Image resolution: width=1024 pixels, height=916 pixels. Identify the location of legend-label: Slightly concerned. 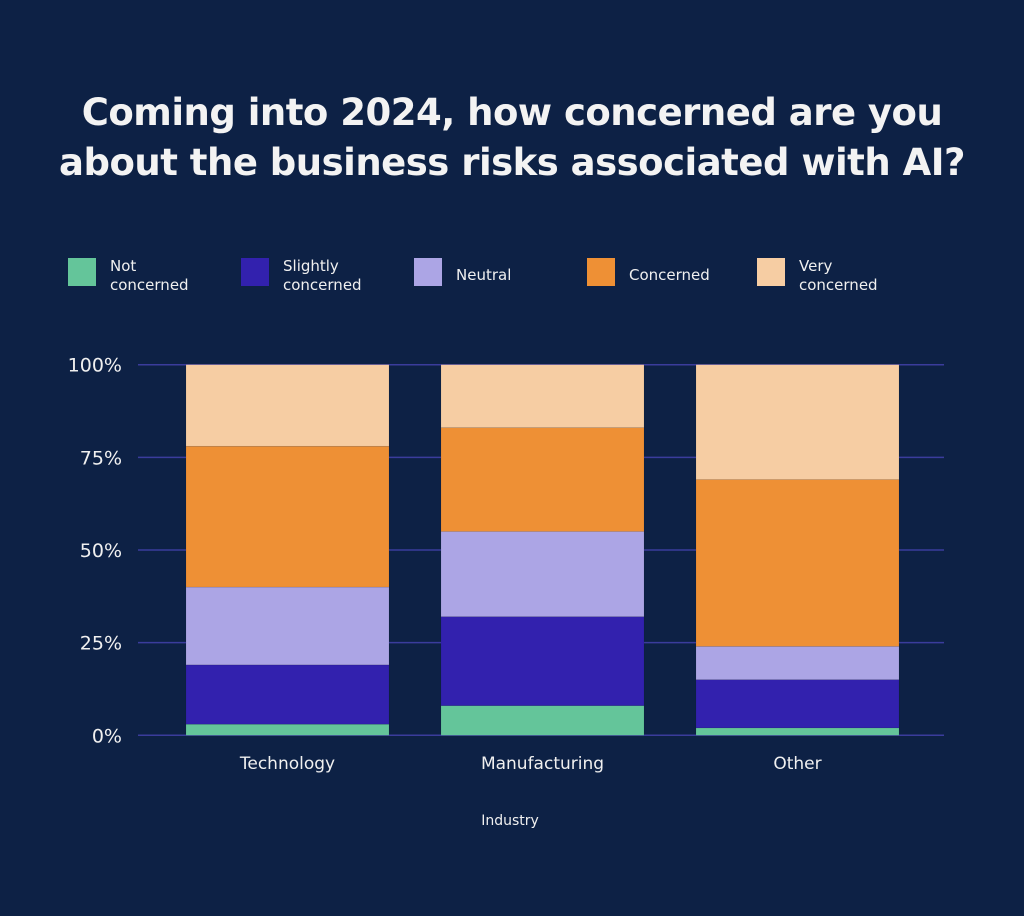
(322, 275).